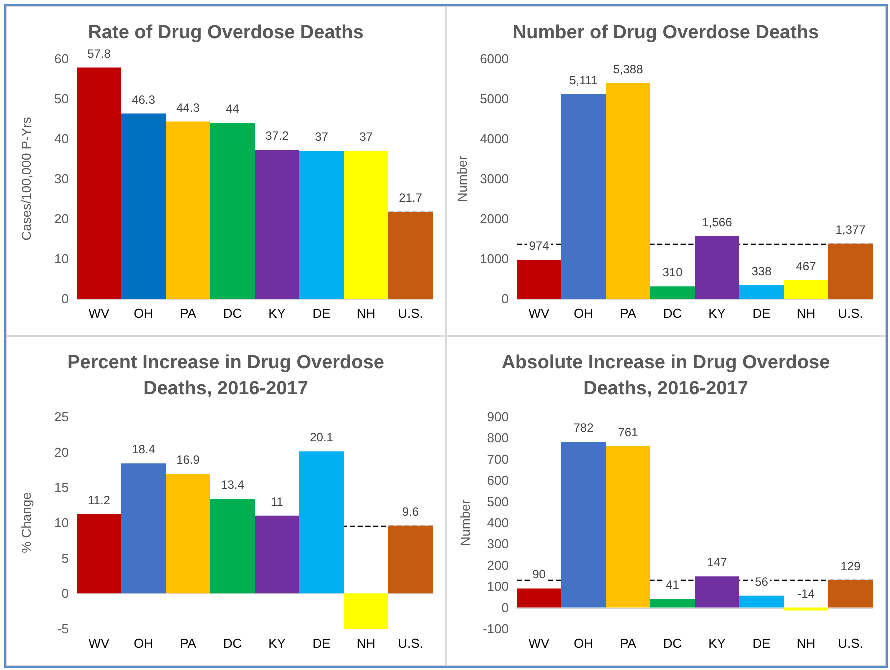 This screenshot has width=890, height=670. I want to click on data-label: 21.7, so click(411, 198).